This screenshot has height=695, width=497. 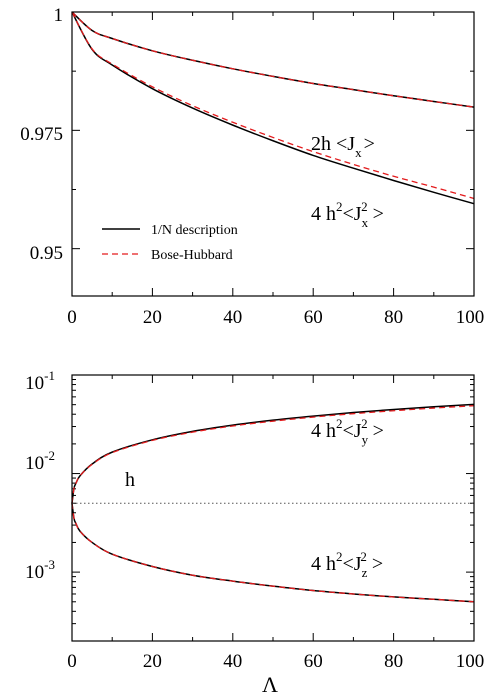 What do you see at coordinates (40, 461) in the screenshot?
I see `bottom-y-tick-label: 10⁻²` at bounding box center [40, 461].